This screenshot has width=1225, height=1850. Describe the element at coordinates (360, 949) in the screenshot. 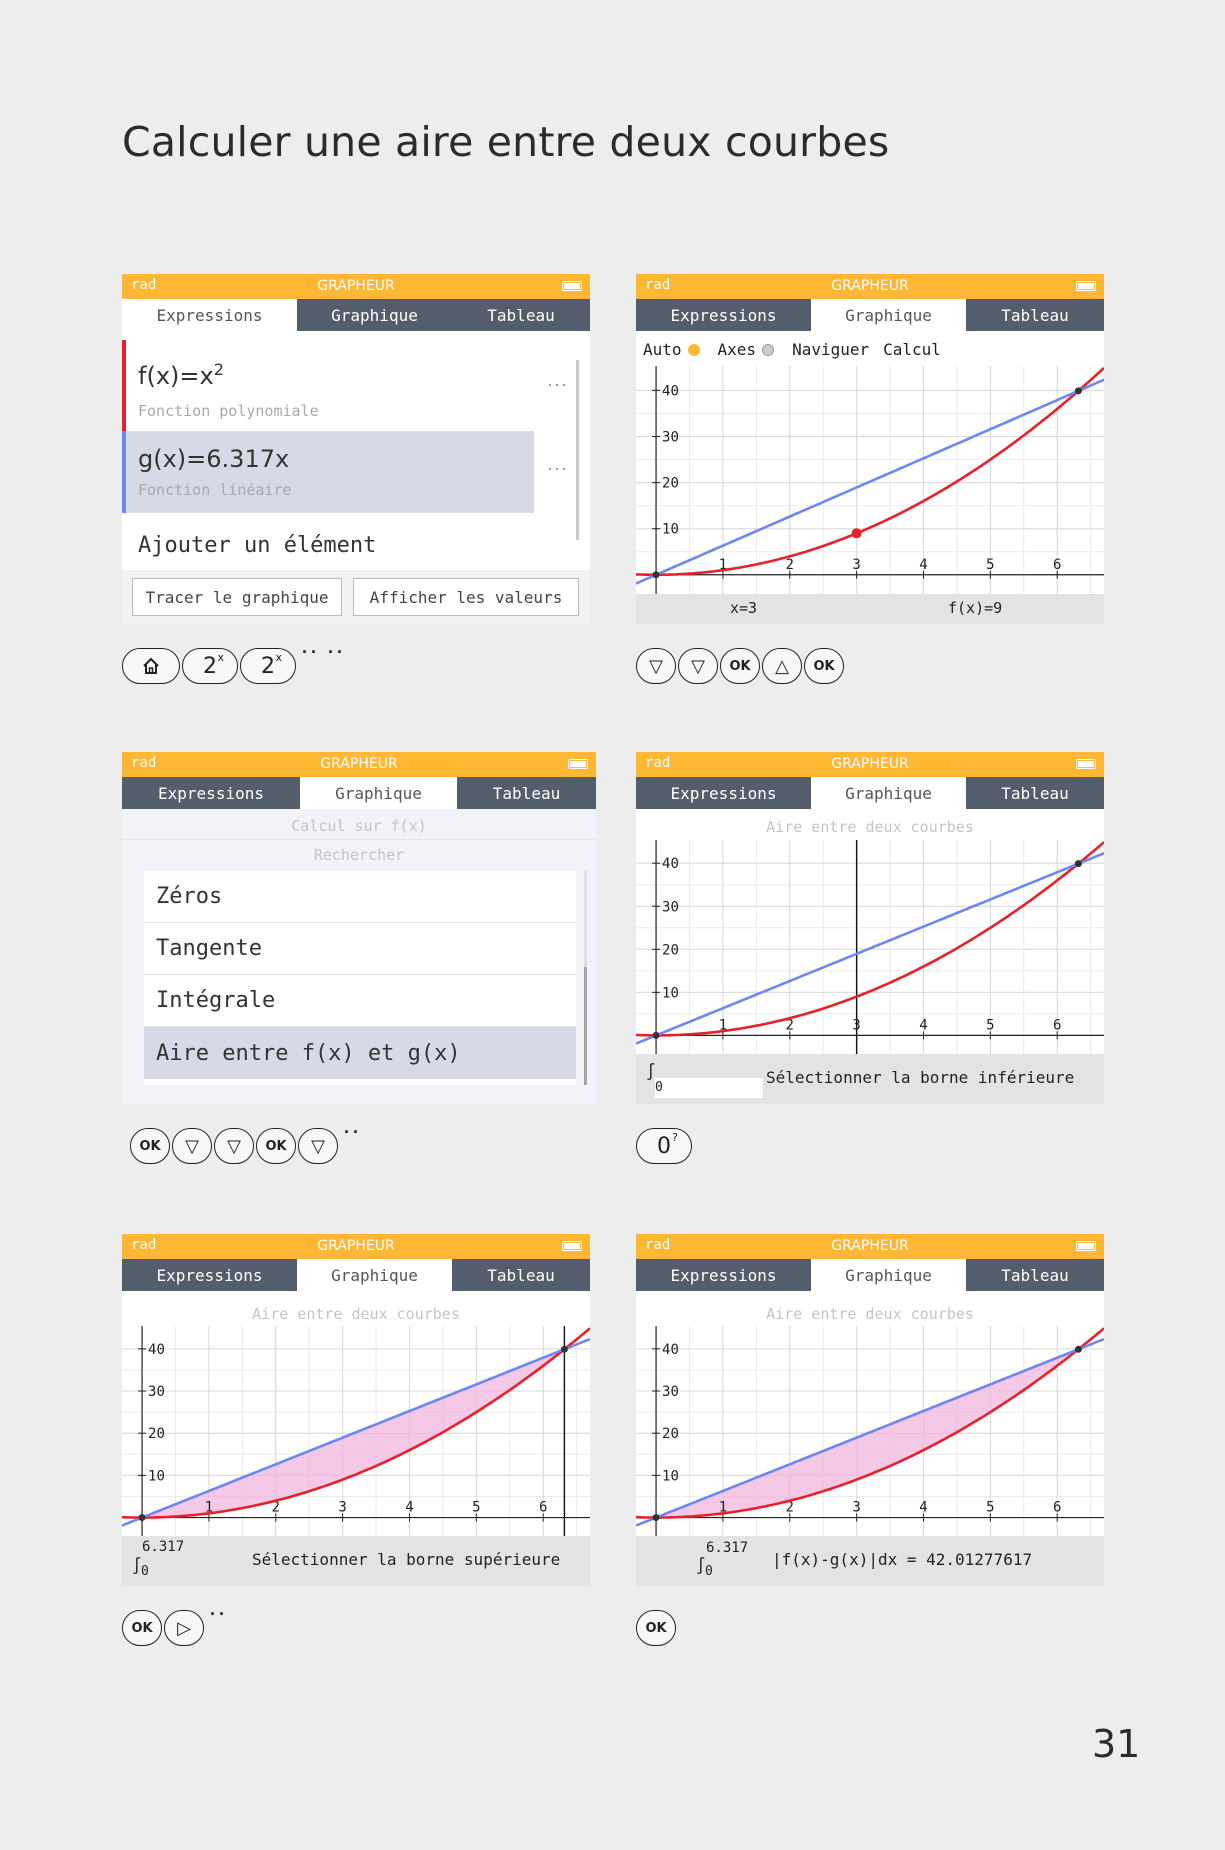

I see `menu-item-tangent: Tangente` at that location.